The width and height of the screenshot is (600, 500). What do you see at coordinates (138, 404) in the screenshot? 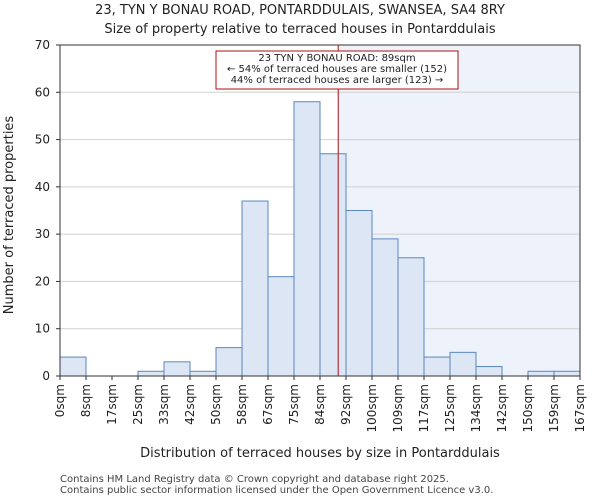
I see `x-tick-label-25sqm: 25sqm` at bounding box center [138, 404].